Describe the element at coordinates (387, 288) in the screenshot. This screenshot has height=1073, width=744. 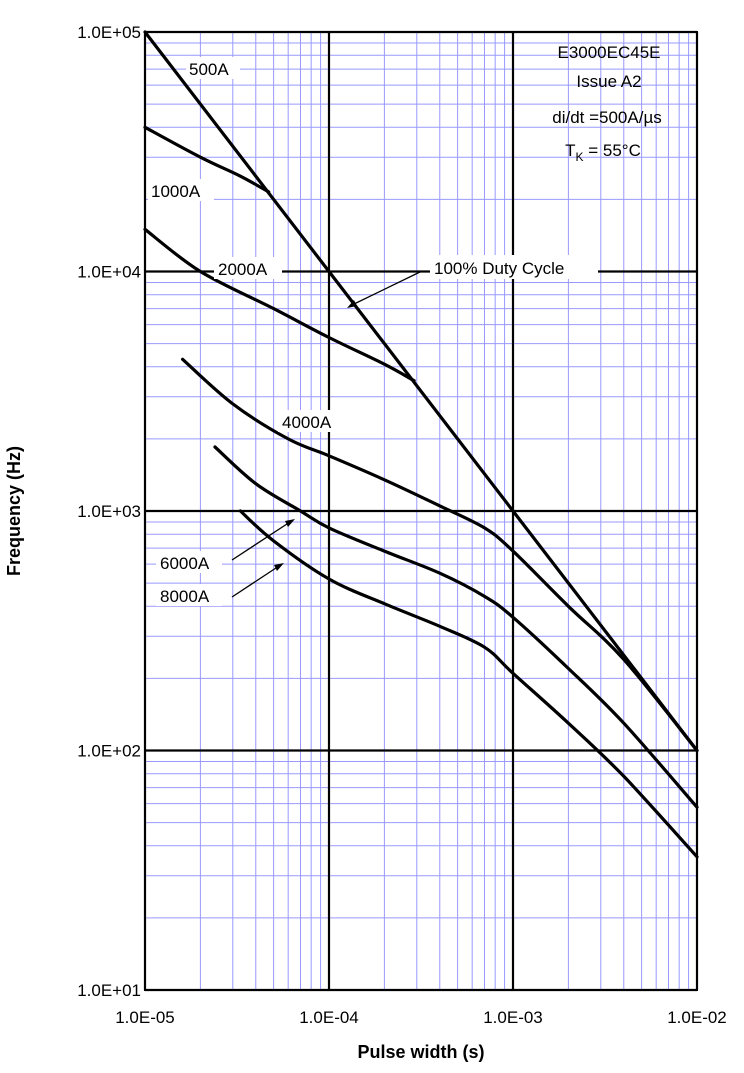
I see `arrow-duty-cycle` at that location.